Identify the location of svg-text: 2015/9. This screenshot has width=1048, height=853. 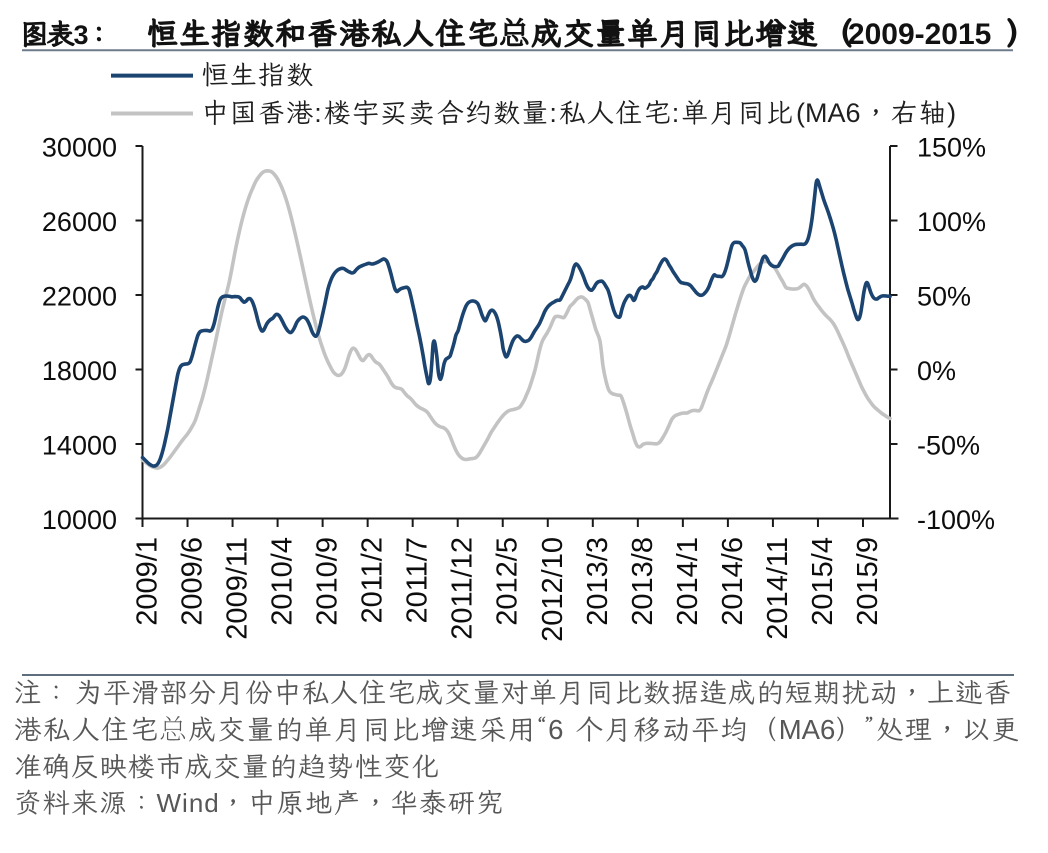
(868, 581).